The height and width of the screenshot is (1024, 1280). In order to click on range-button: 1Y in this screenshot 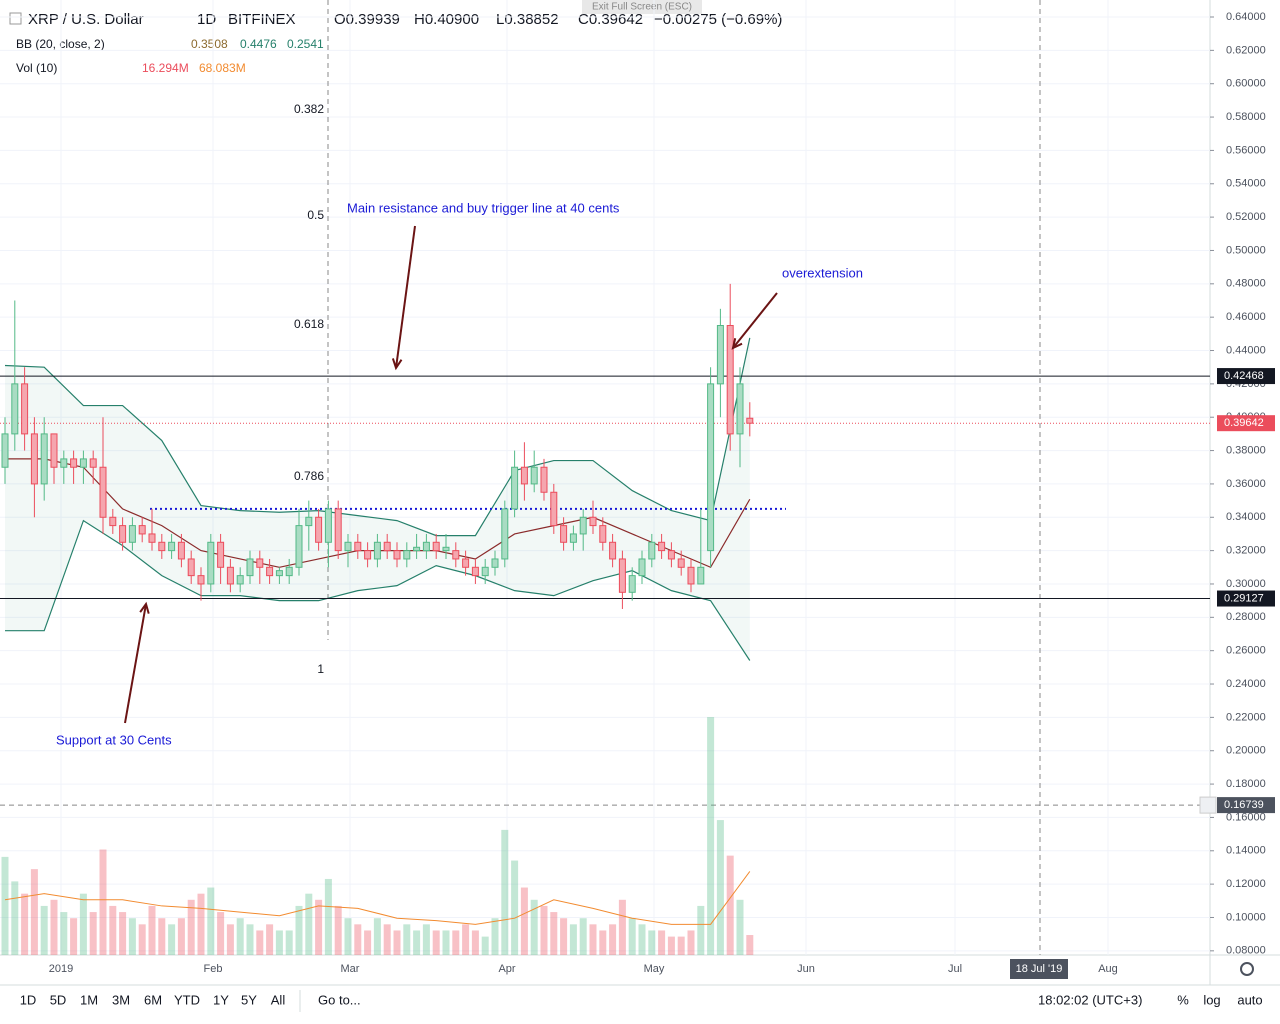, I will do `click(221, 999)`.